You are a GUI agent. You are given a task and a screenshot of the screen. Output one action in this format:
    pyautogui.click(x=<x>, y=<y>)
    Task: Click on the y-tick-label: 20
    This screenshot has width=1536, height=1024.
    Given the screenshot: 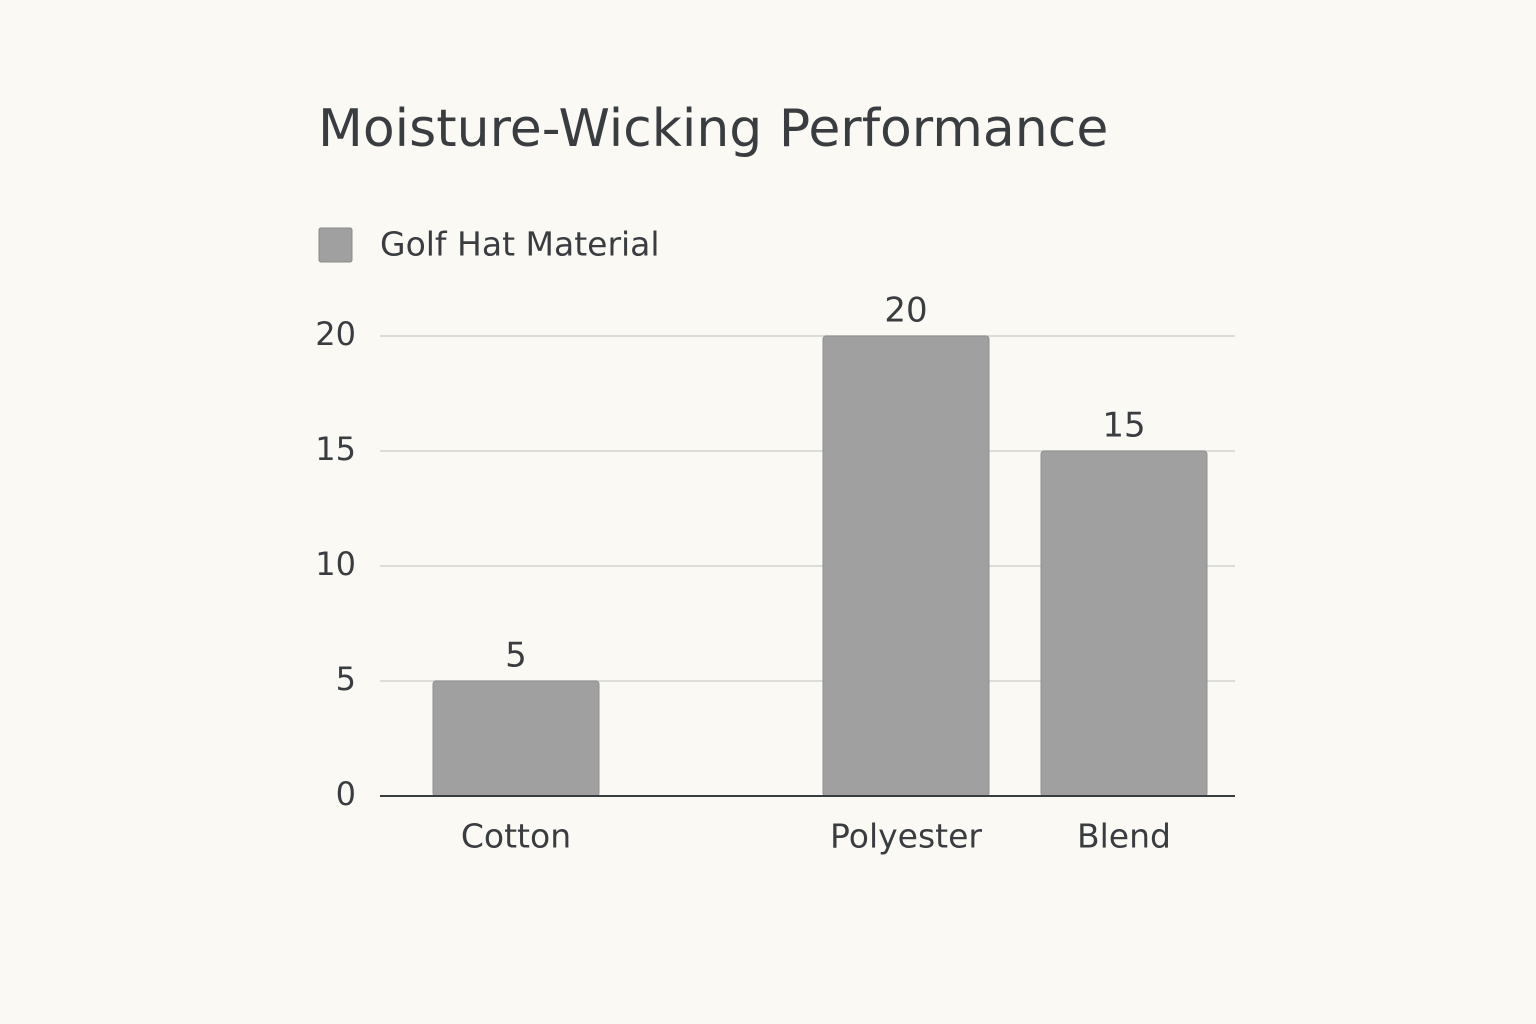 What is the action you would take?
    pyautogui.click(x=335, y=334)
    